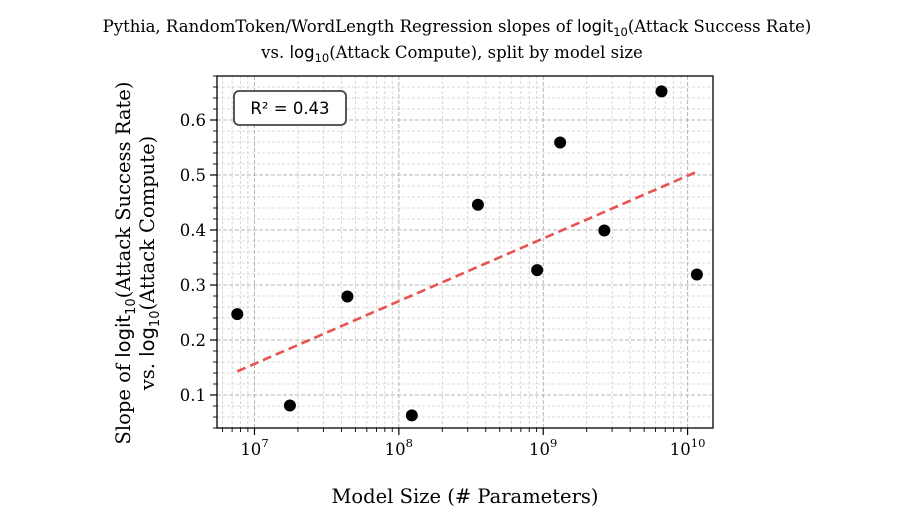 Image resolution: width=915 pixels, height=528 pixels. What do you see at coordinates (543, 447) in the screenshot?
I see `x-tick-label: 10⁹` at bounding box center [543, 447].